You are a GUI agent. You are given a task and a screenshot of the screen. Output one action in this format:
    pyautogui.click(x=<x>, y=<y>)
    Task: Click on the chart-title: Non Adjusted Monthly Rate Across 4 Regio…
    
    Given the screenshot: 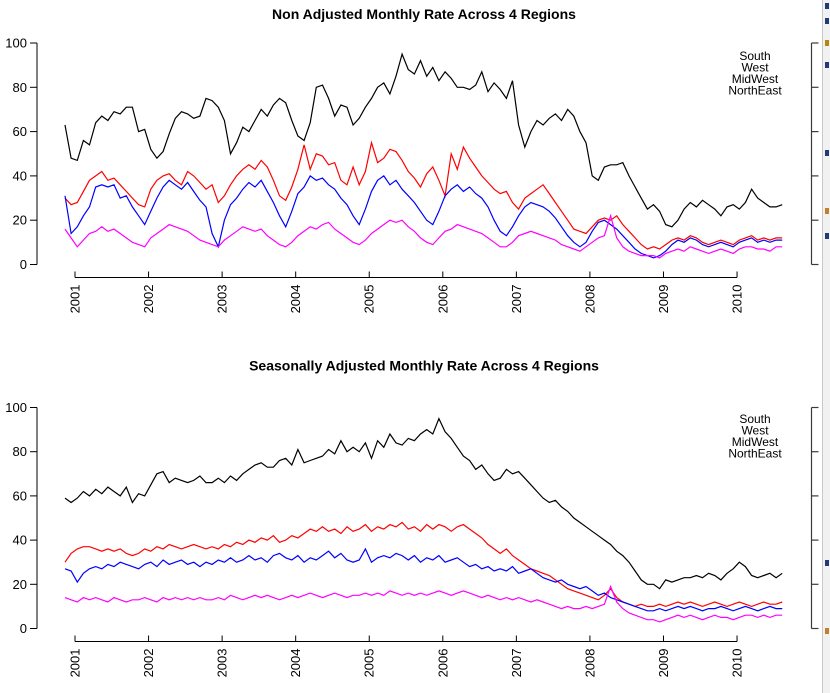 What is the action you would take?
    pyautogui.click(x=424, y=14)
    